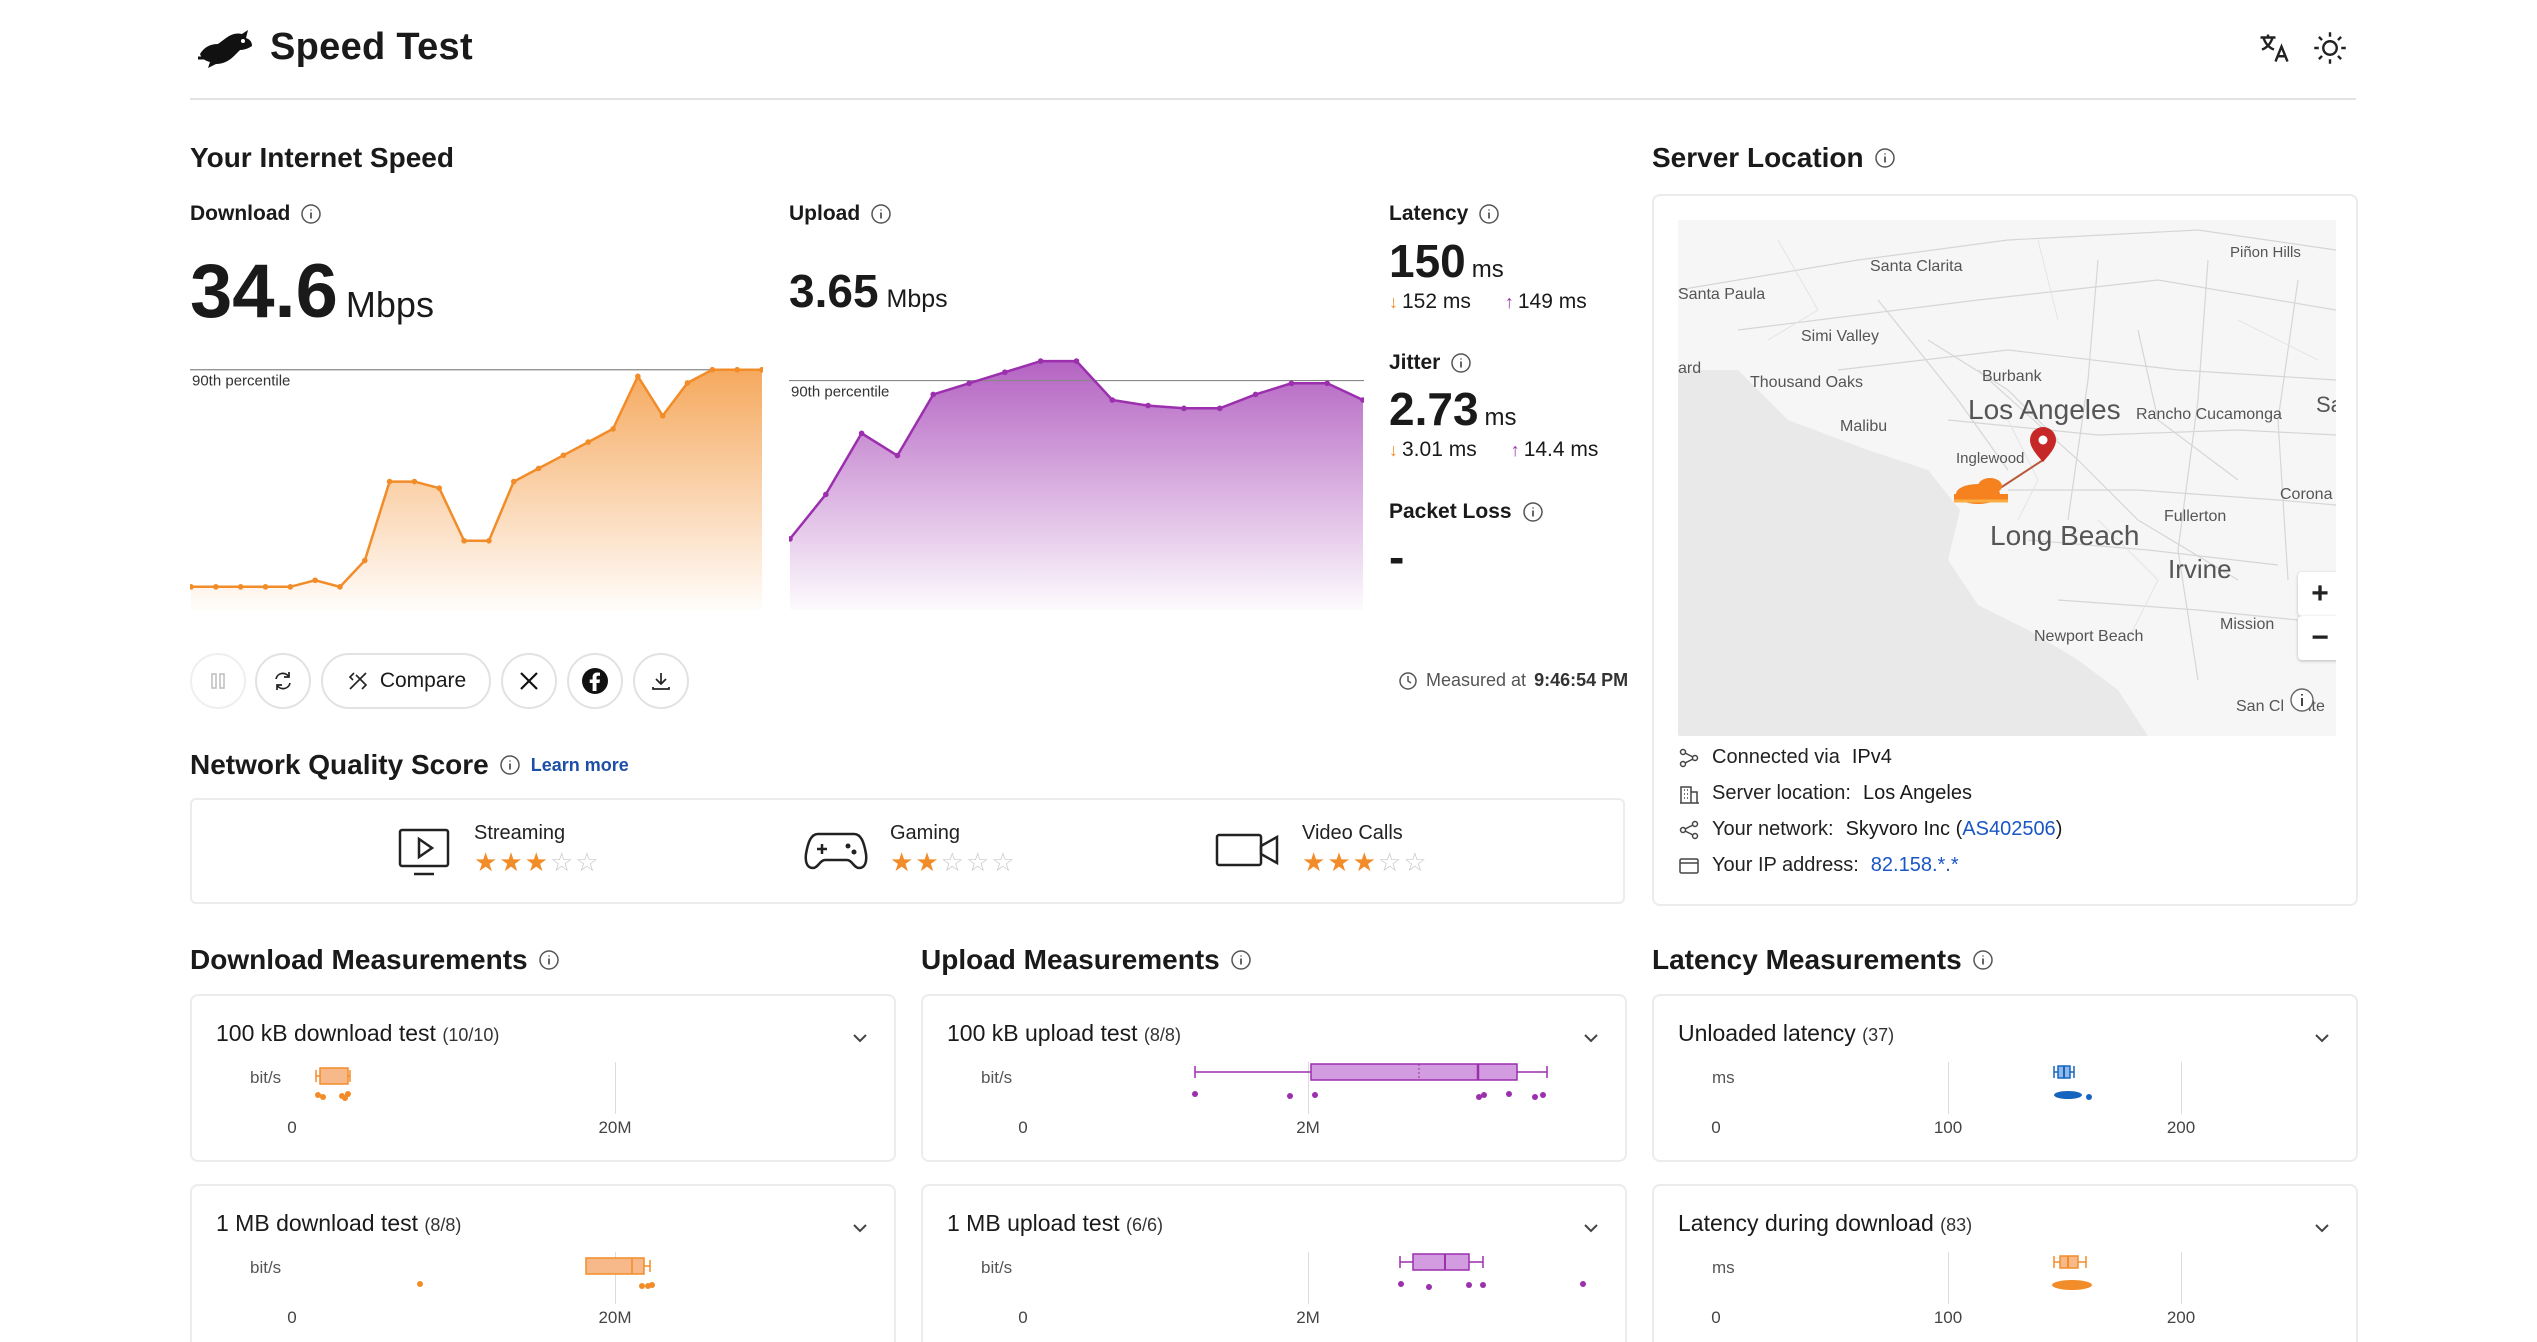 Image resolution: width=2537 pixels, height=1342 pixels. Describe the element at coordinates (2306, 494) in the screenshot. I see `map-label: Corona` at that location.